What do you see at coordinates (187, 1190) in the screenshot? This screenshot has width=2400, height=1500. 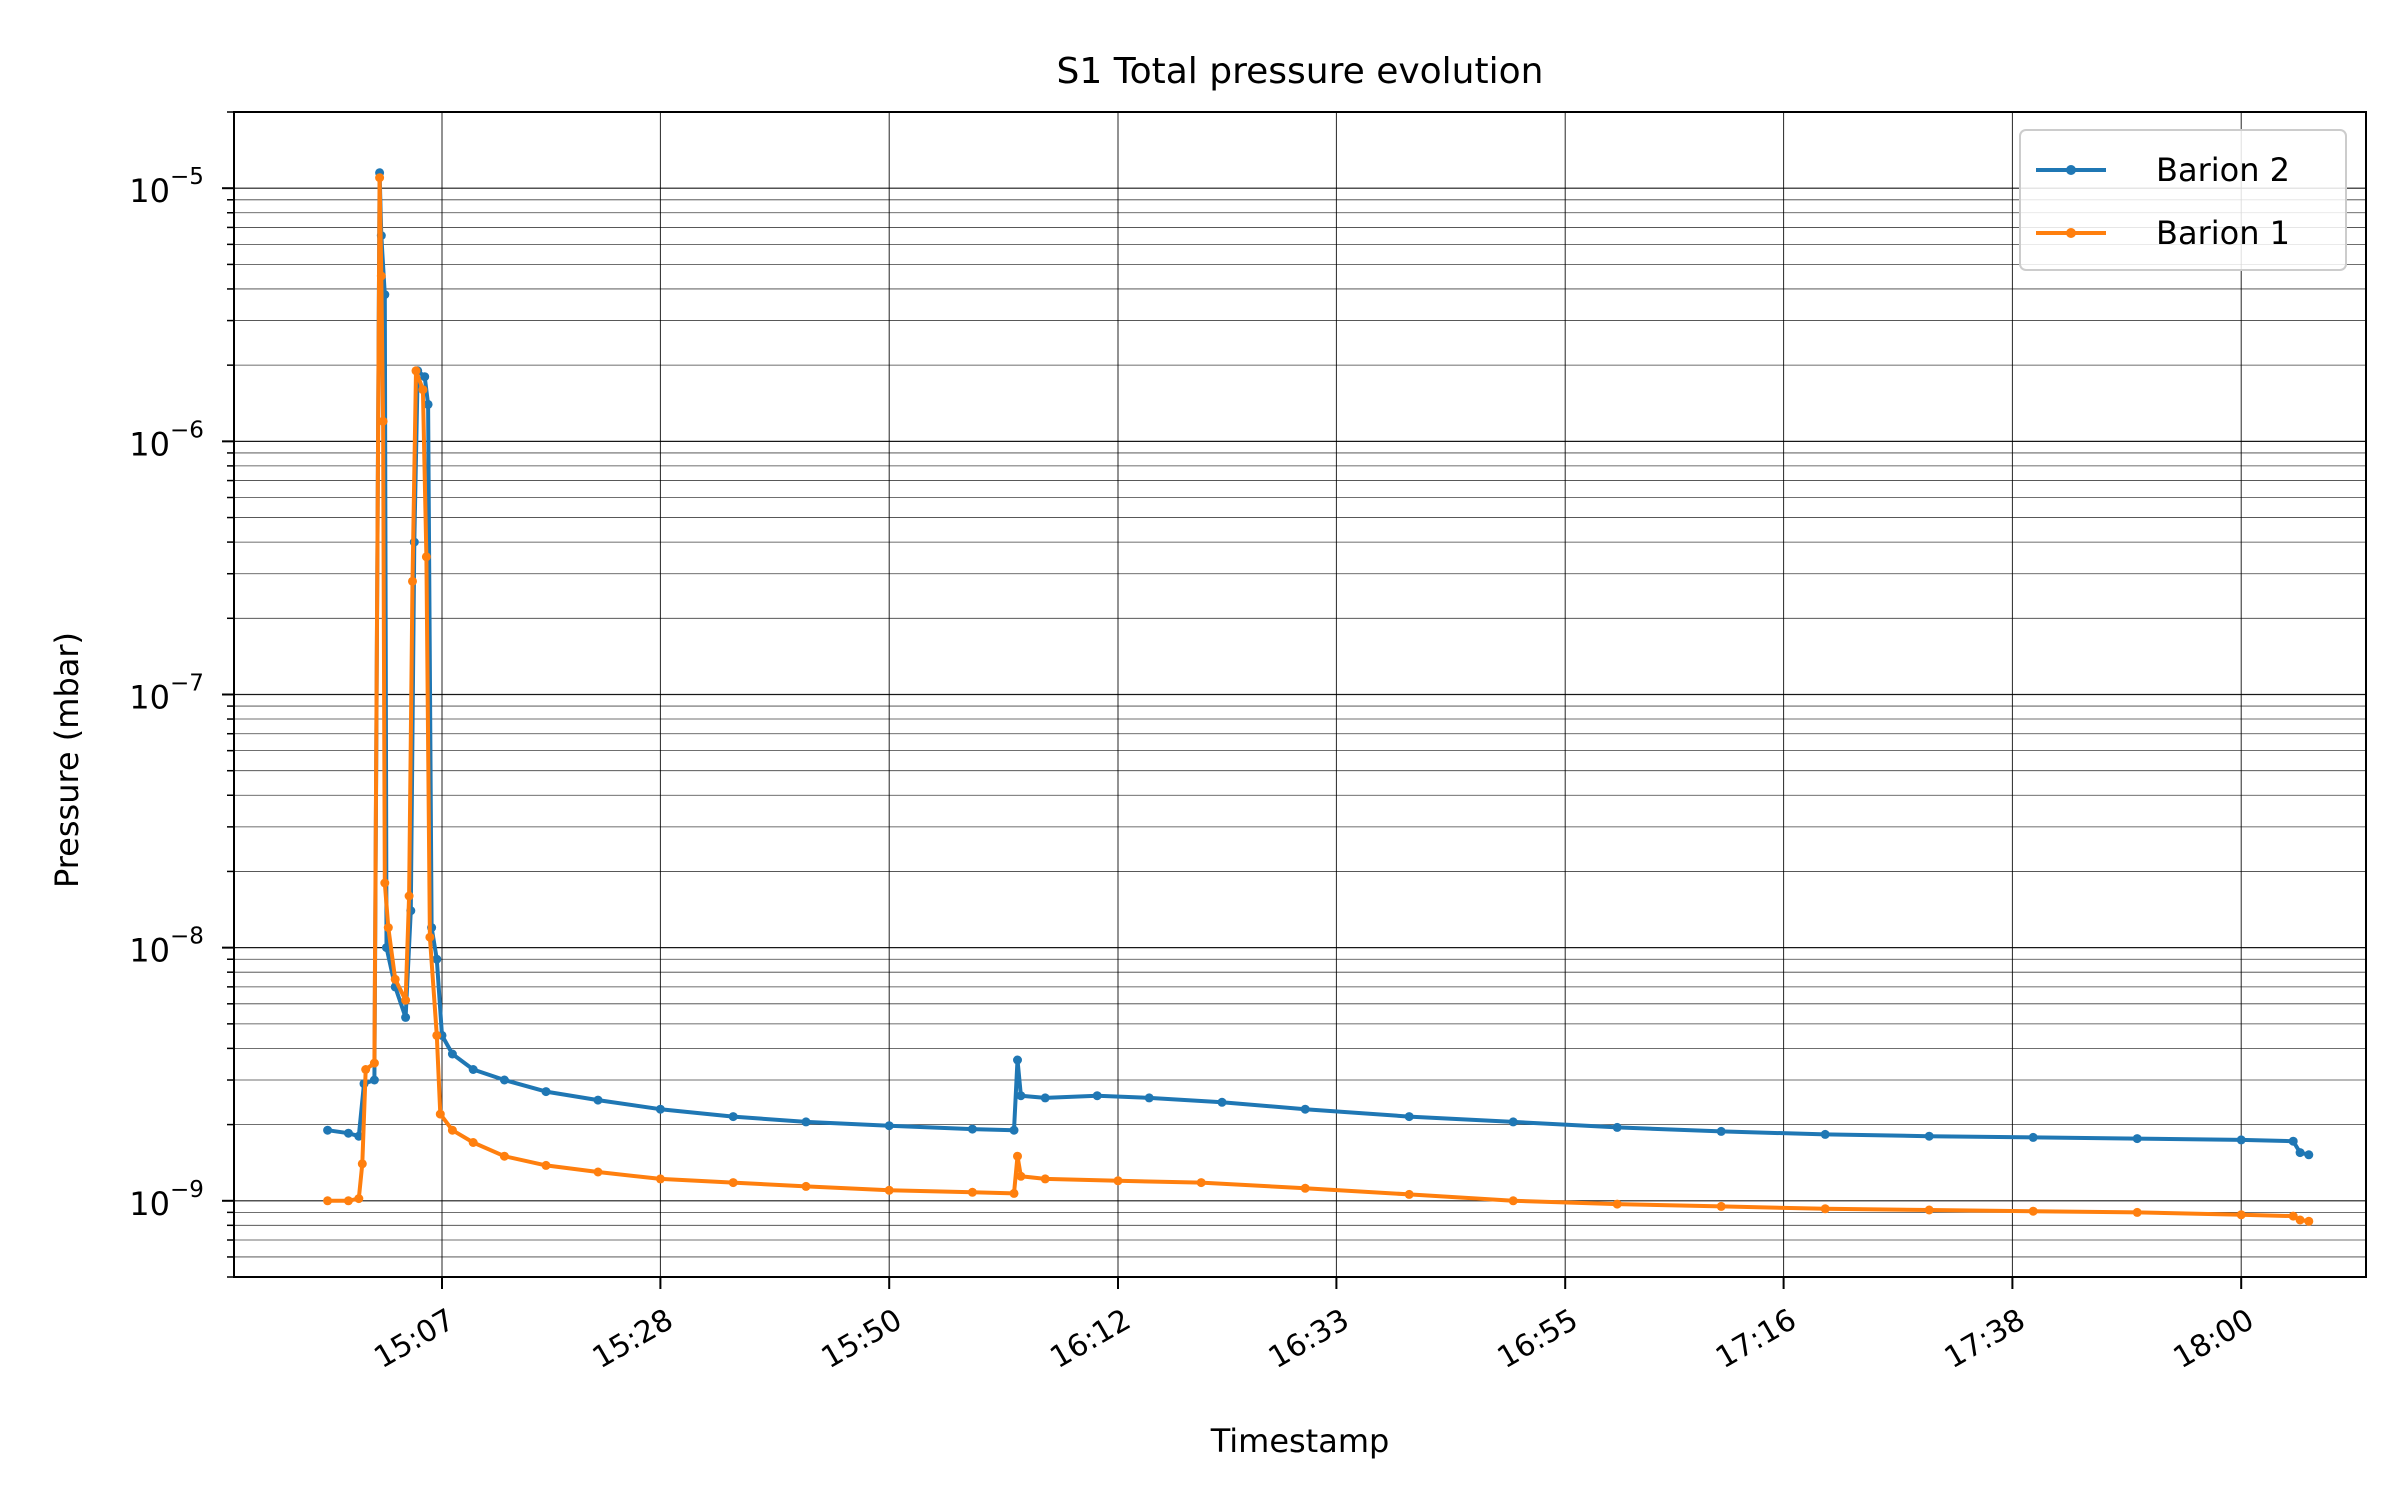 I see `y-tick-exponent: −9` at bounding box center [187, 1190].